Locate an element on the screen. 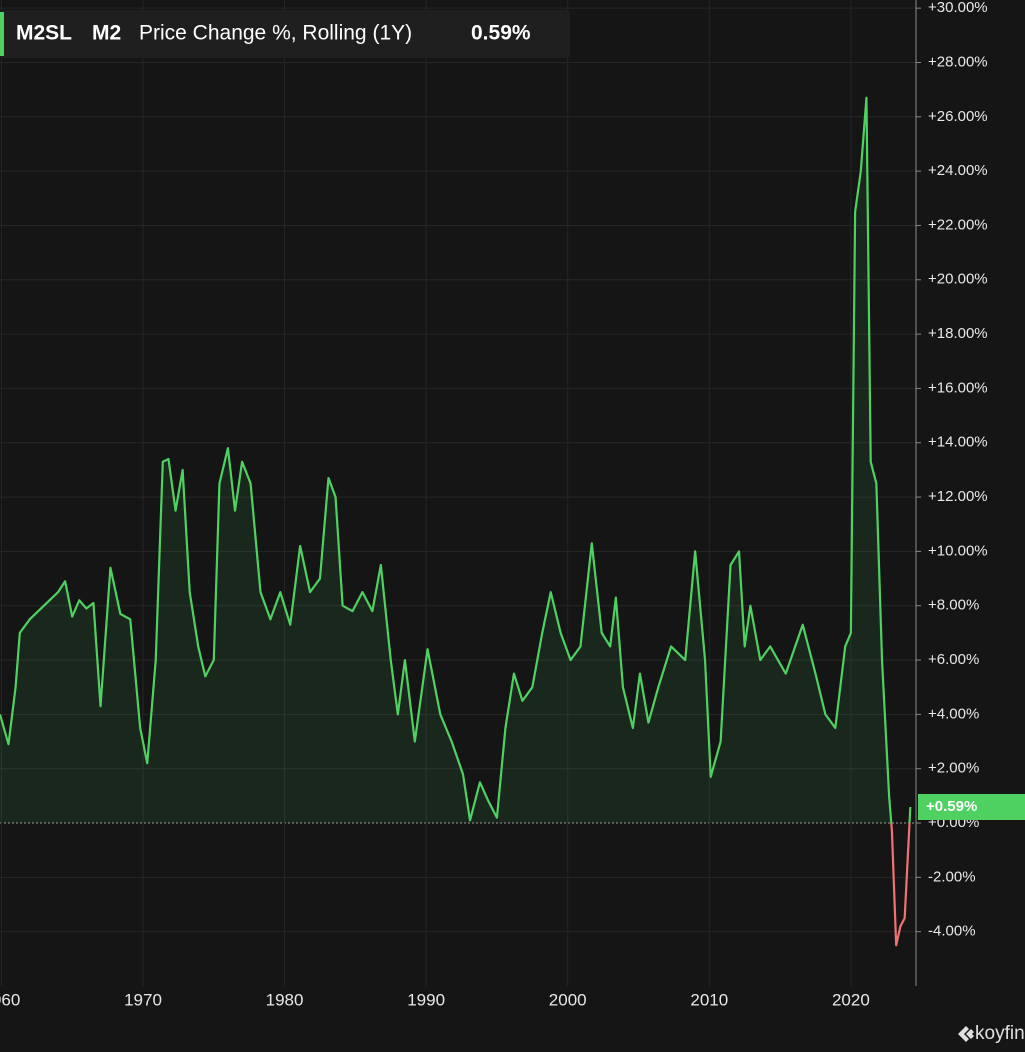 This screenshot has height=1052, width=1025. last-value-badge is located at coordinates (971, 806).